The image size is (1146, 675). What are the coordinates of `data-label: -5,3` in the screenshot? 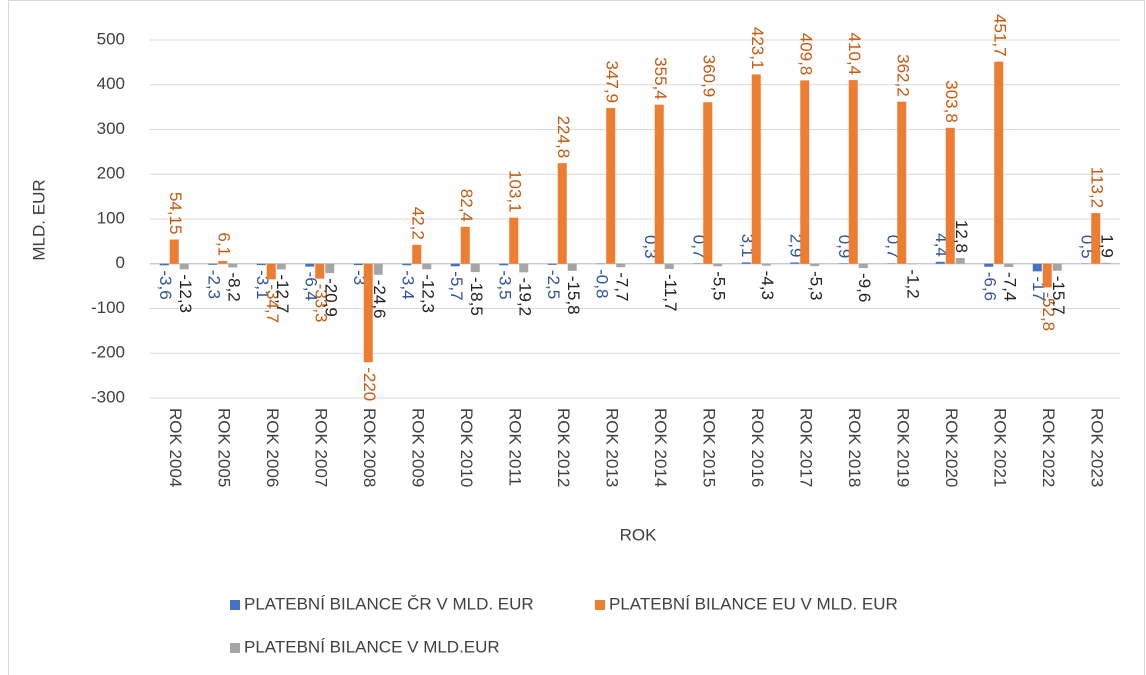 It's located at (815, 285).